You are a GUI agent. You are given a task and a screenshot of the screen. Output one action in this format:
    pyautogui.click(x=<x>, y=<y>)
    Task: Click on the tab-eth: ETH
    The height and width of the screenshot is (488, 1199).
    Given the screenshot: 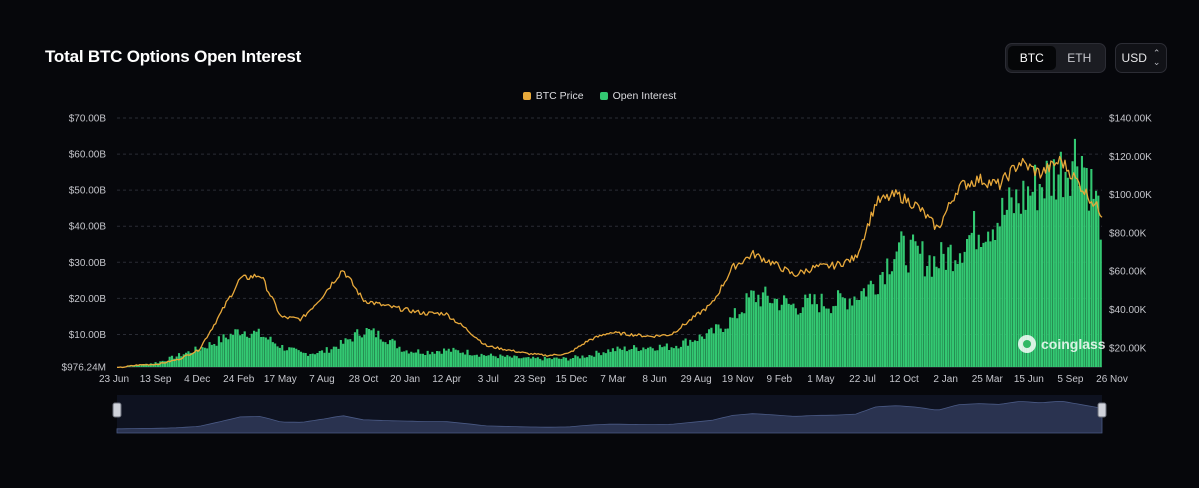 What is the action you would take?
    pyautogui.click(x=1079, y=58)
    